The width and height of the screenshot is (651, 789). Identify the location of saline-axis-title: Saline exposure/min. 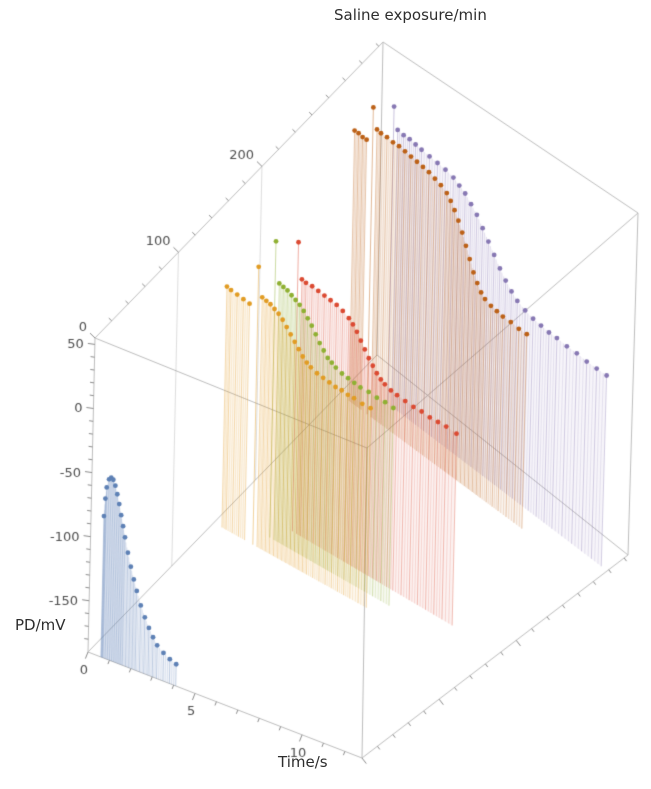
(410, 15).